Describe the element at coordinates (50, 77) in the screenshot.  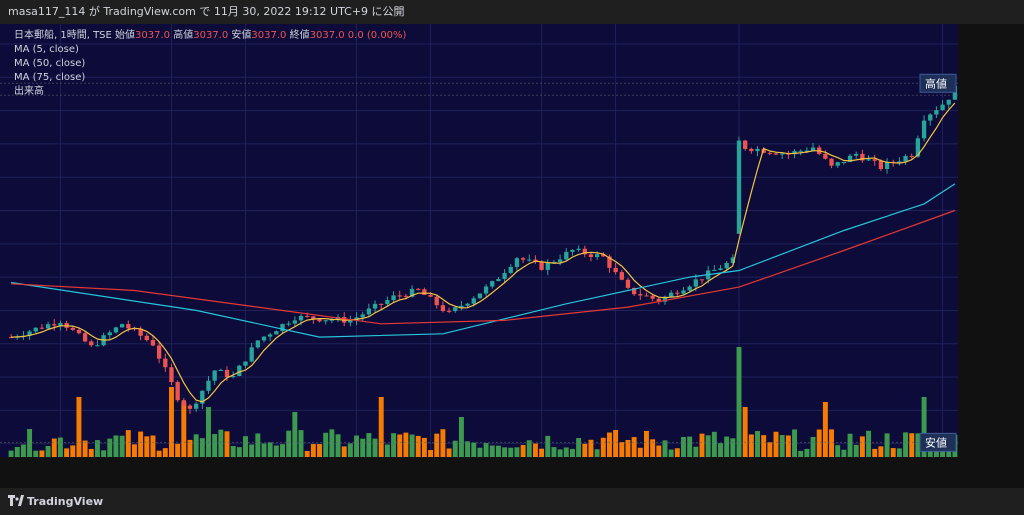
I see `legend-ma75: MA (75, close)` at that location.